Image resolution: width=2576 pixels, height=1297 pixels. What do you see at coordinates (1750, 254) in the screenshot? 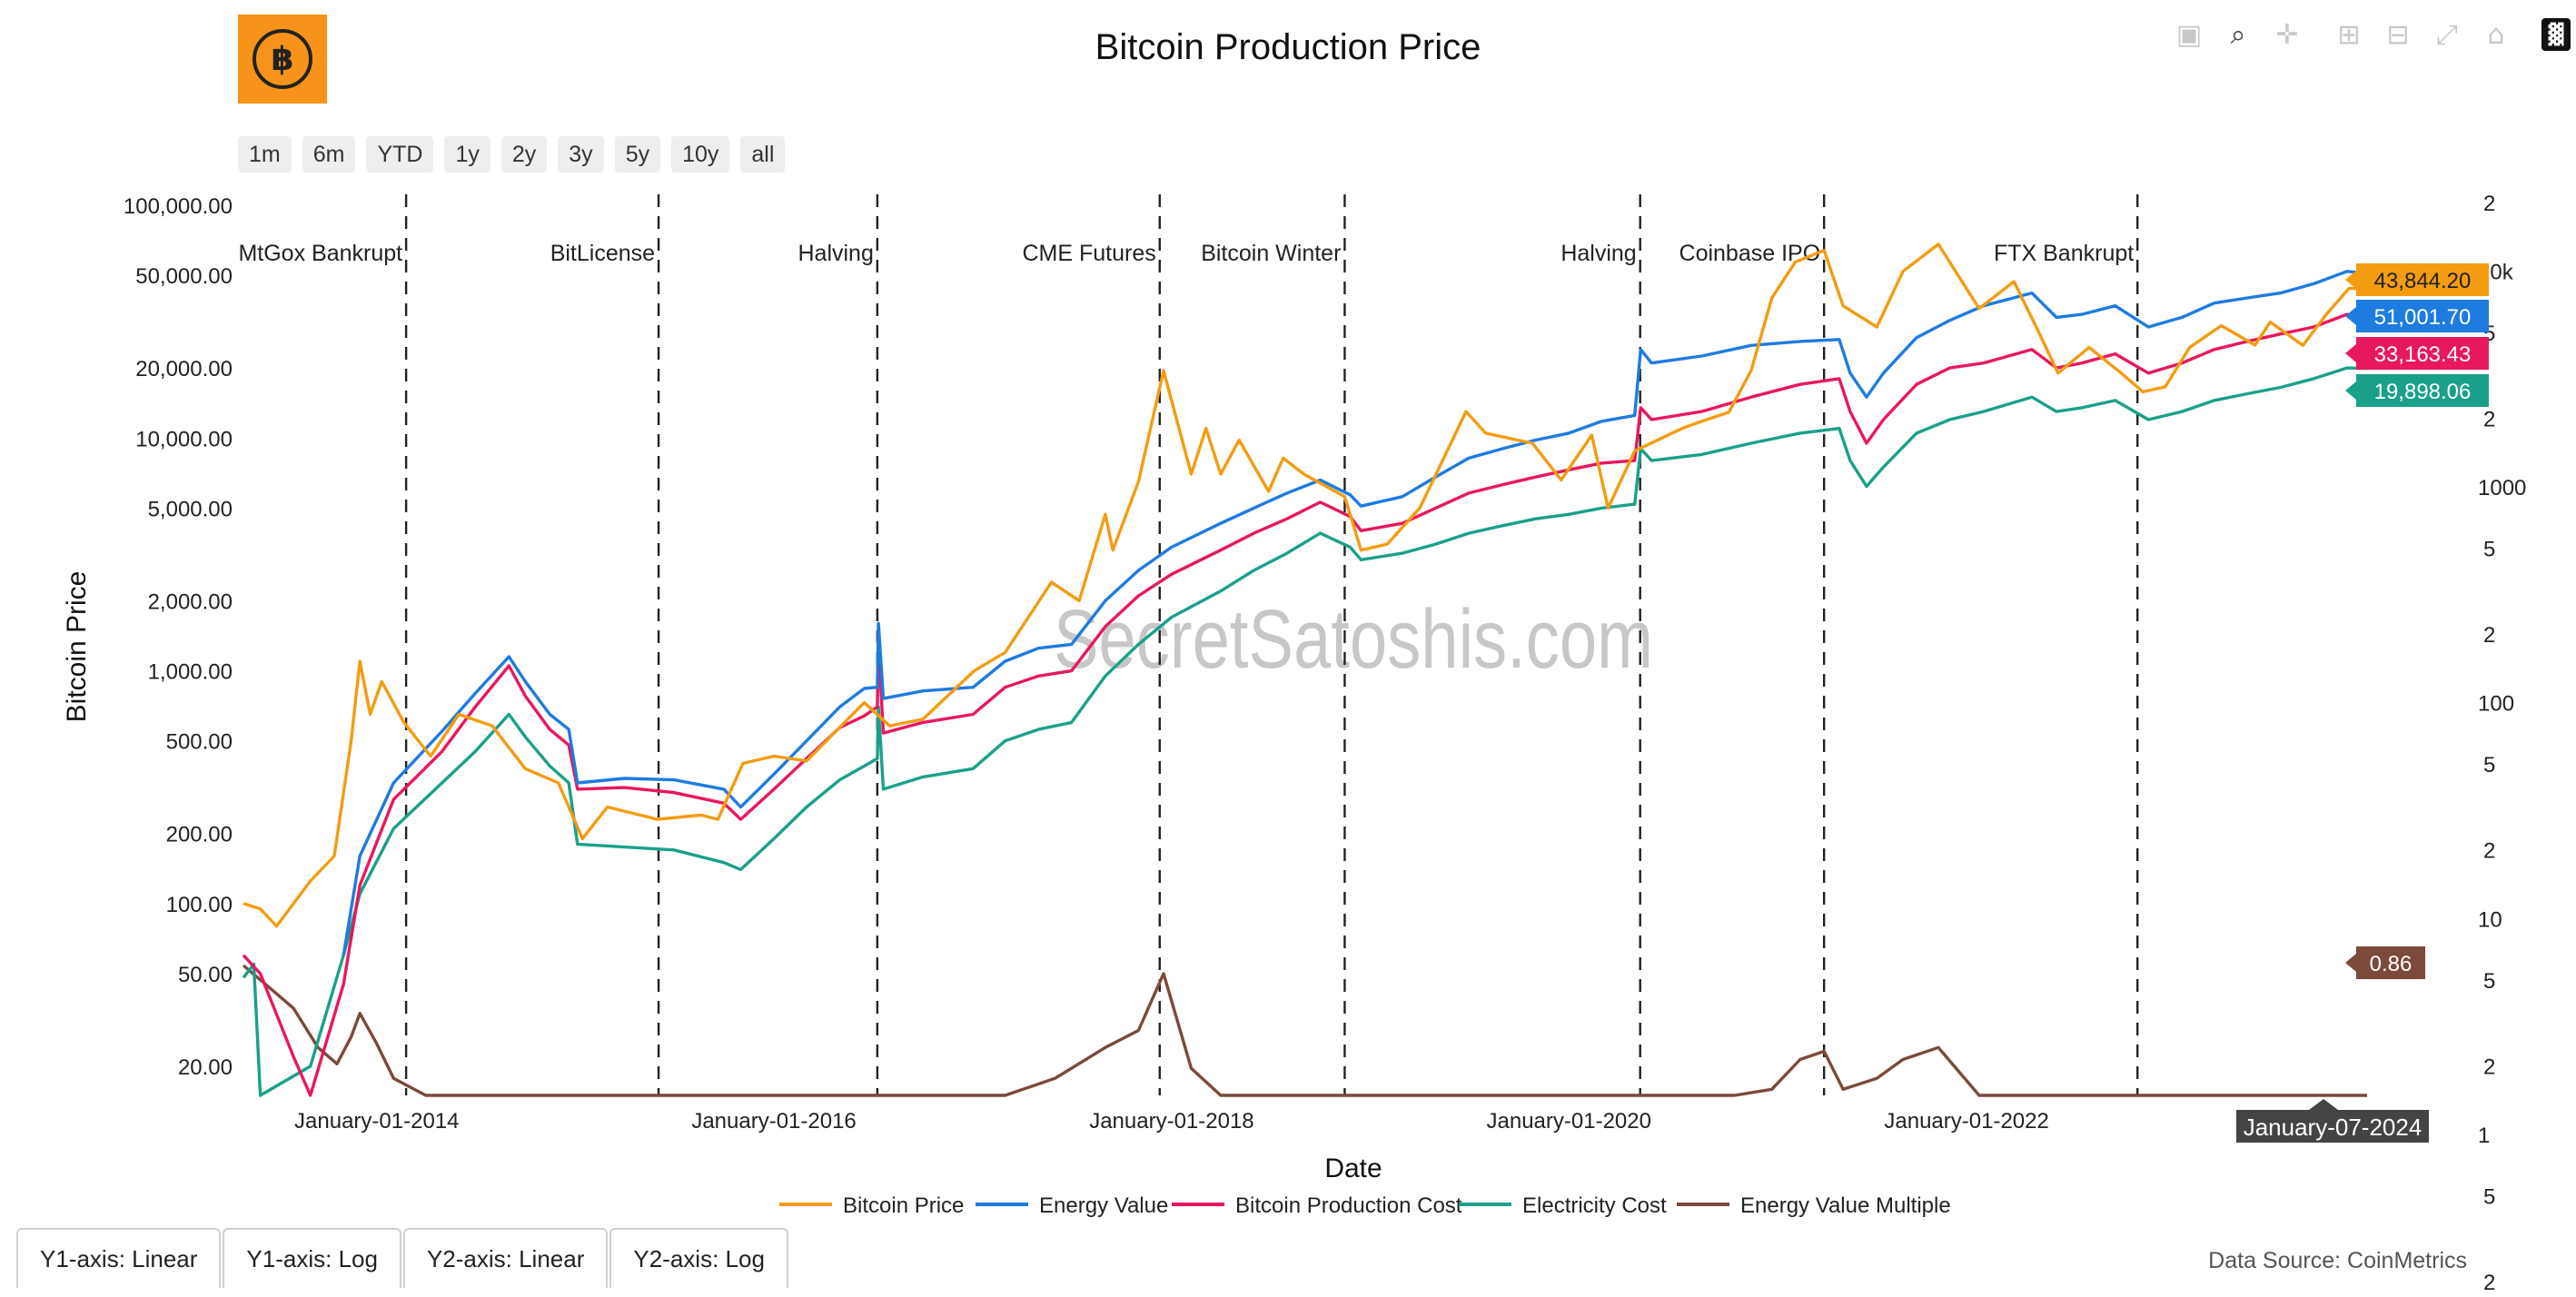
I see `event-label: Coinbase IPO` at bounding box center [1750, 254].